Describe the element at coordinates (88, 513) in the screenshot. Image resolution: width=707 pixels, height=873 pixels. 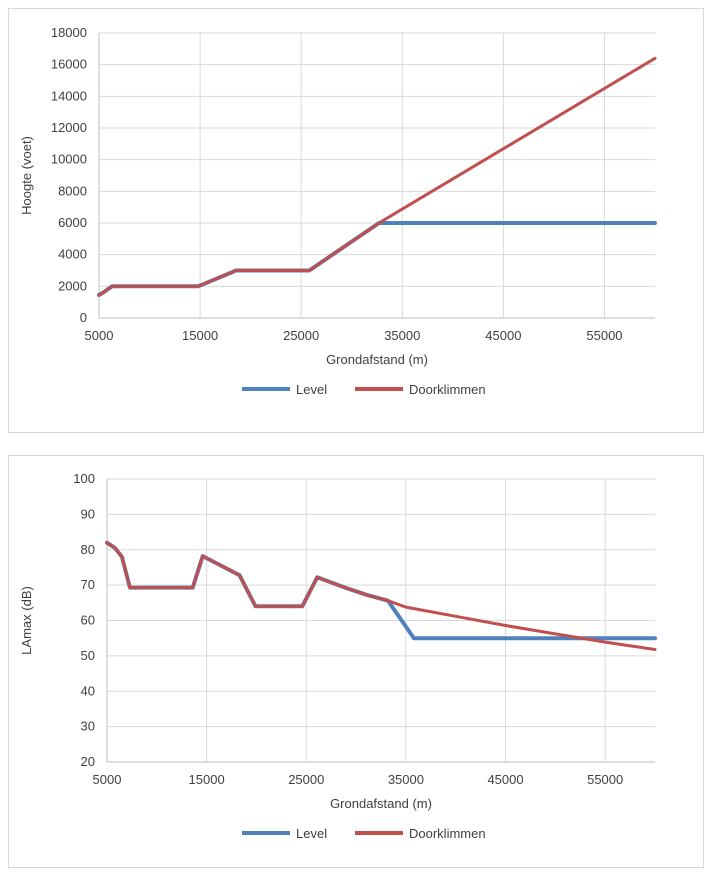
I see `y-tick-label: 90` at that location.